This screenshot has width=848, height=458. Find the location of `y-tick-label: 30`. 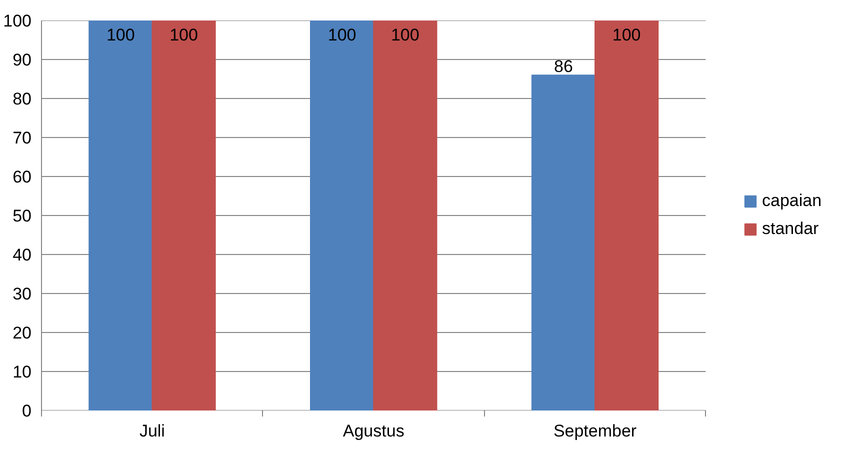

y-tick-label: 30 is located at coordinates (22, 294).